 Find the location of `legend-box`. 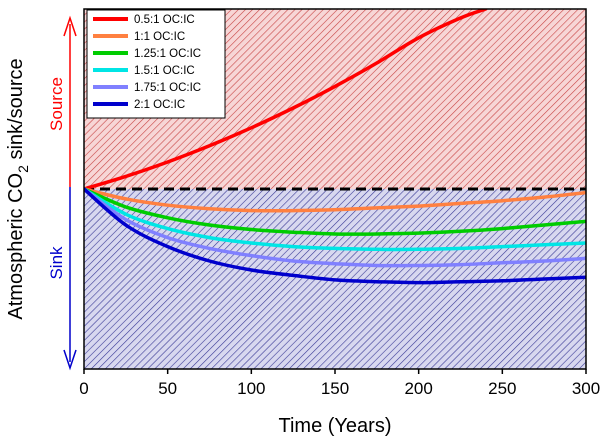

legend-box is located at coordinates (156, 64).